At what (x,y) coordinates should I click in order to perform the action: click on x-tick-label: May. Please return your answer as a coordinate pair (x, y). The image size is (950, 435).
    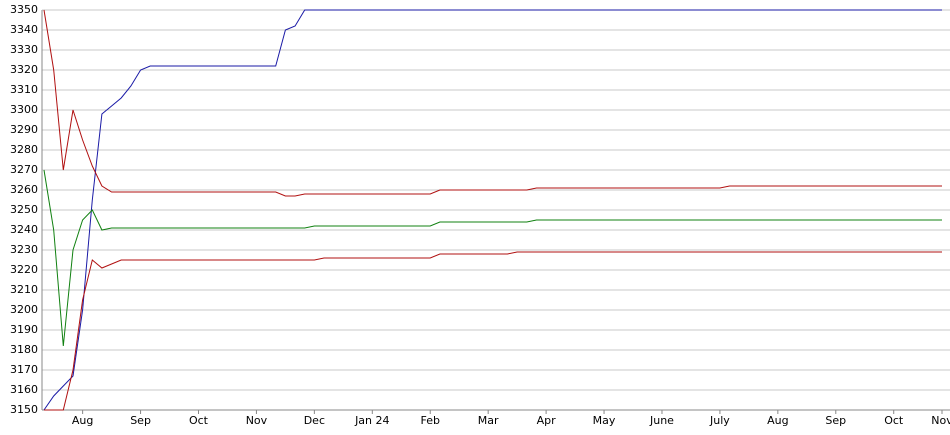
    Looking at the image, I should click on (604, 420).